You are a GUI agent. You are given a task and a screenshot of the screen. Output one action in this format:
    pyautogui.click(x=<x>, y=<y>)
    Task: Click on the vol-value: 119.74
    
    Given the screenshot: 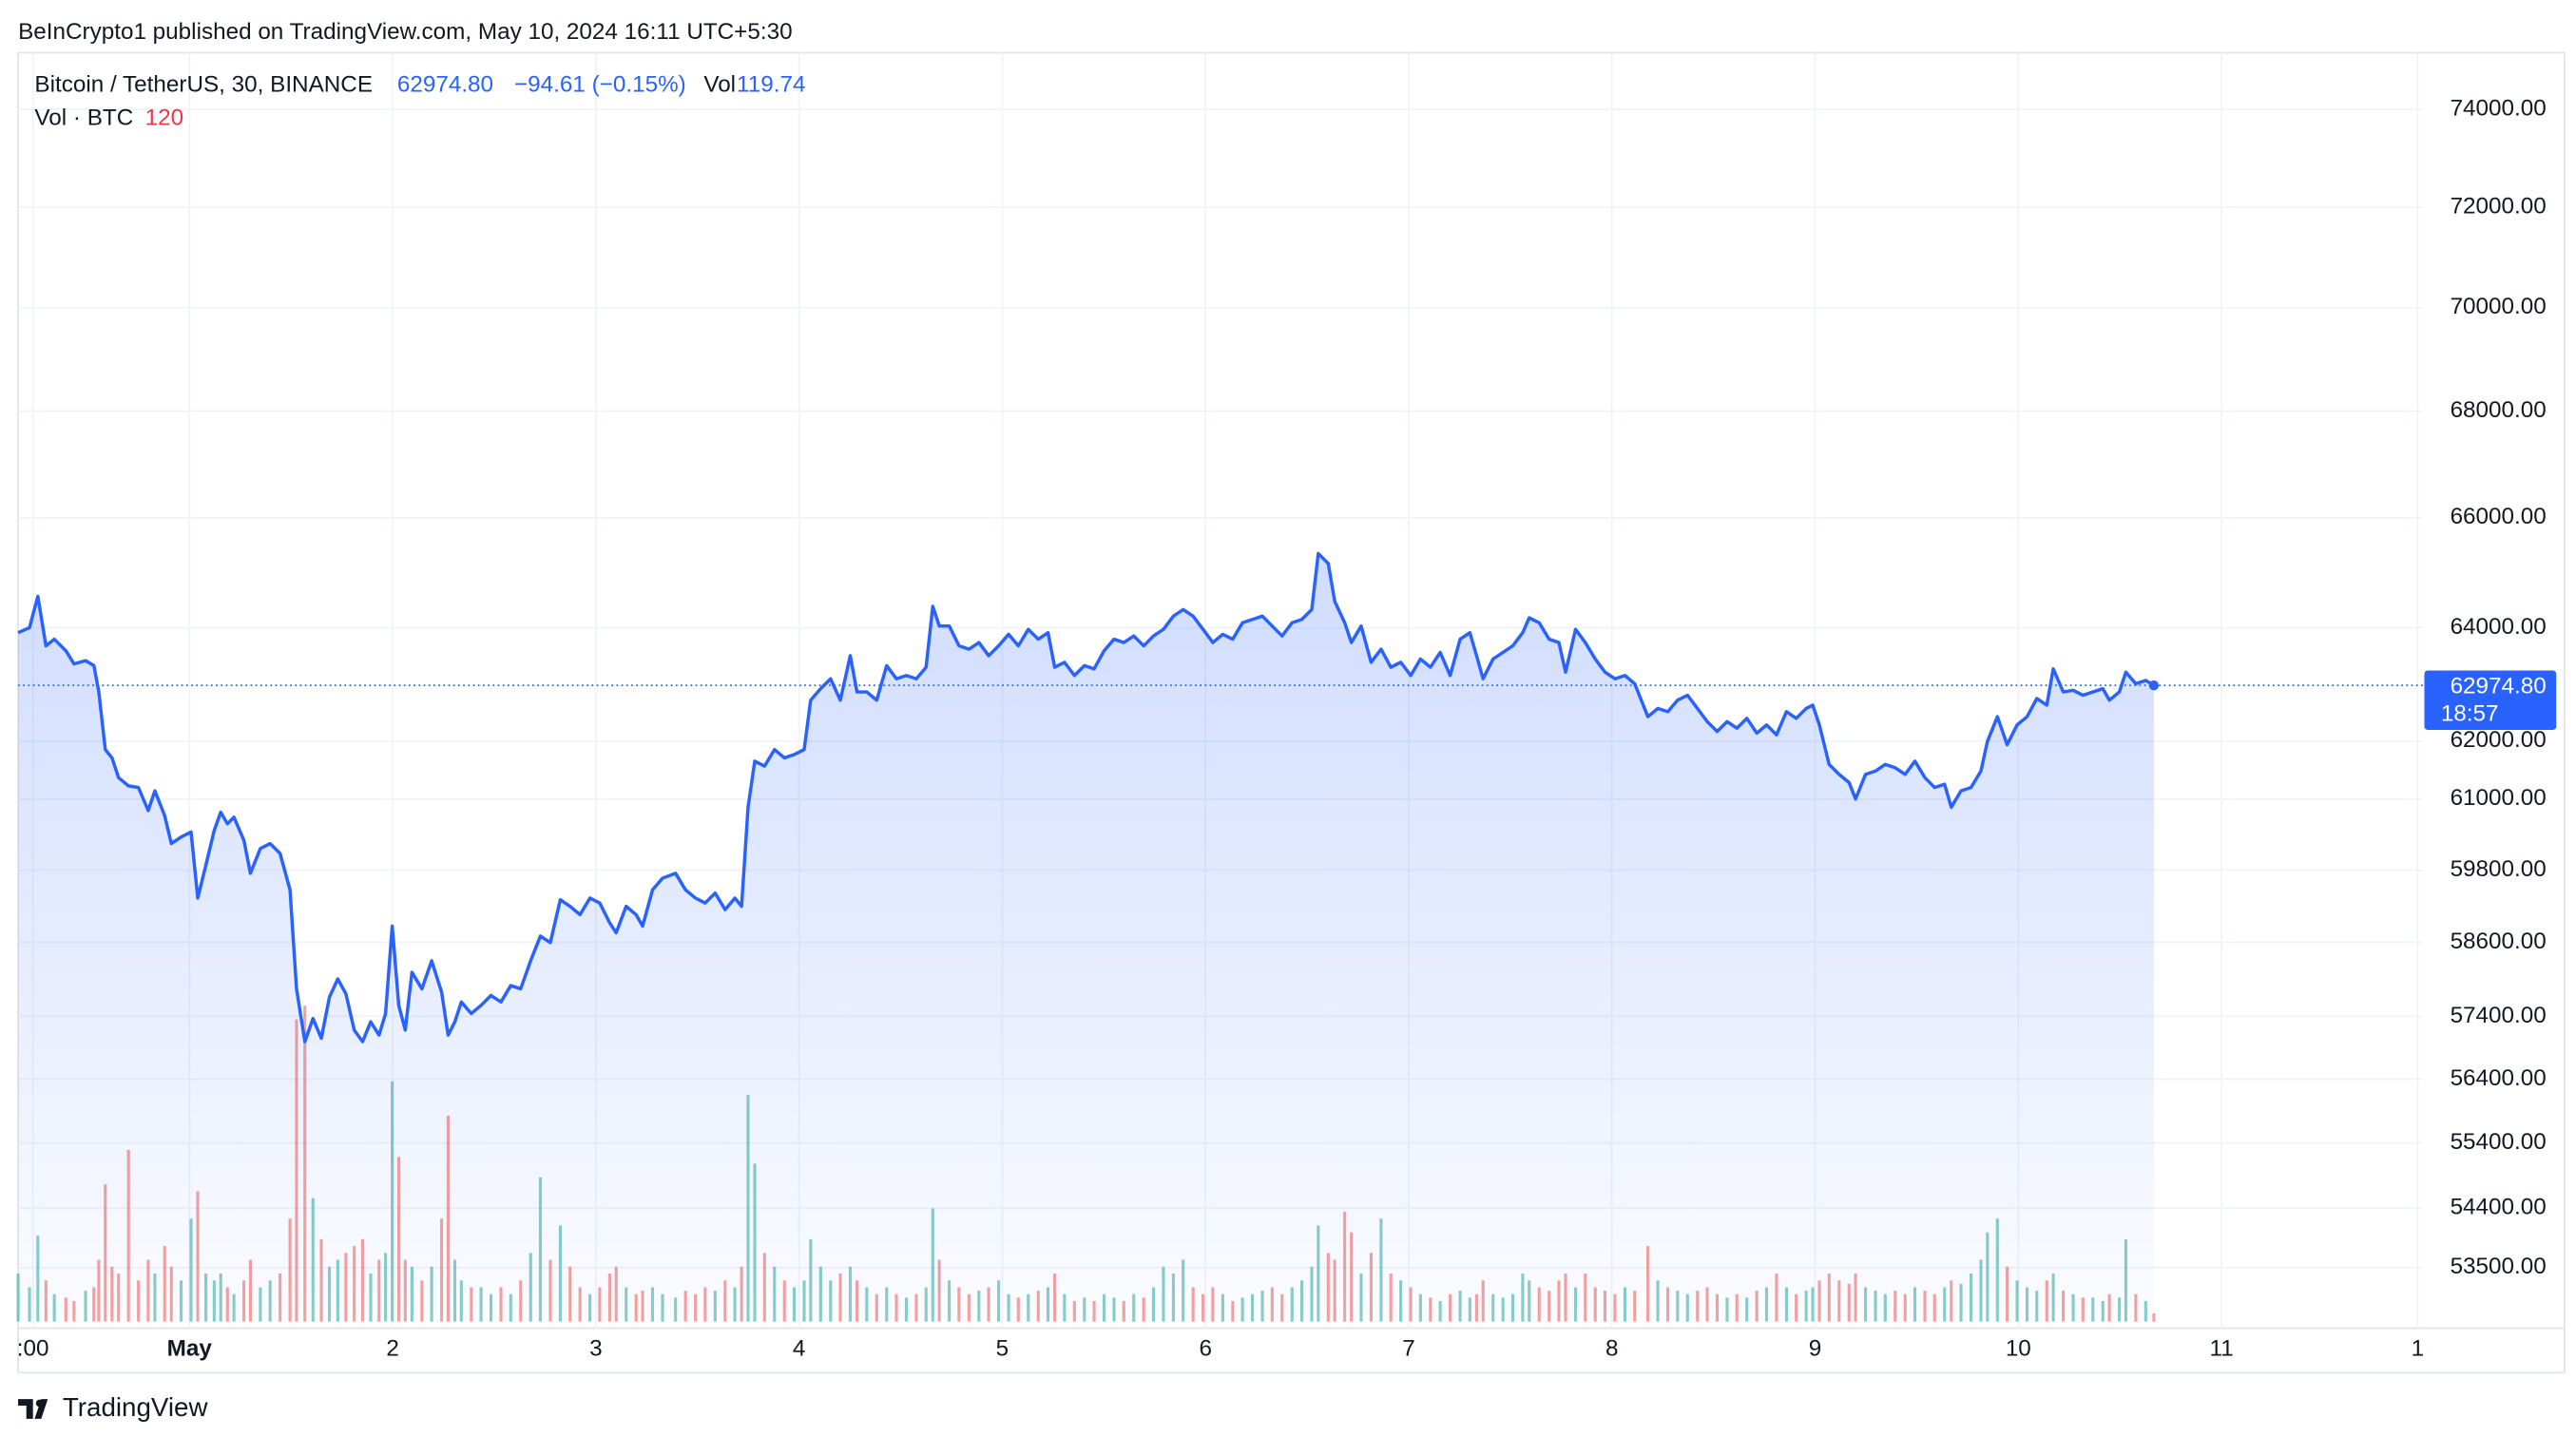 What is the action you would take?
    pyautogui.click(x=771, y=85)
    